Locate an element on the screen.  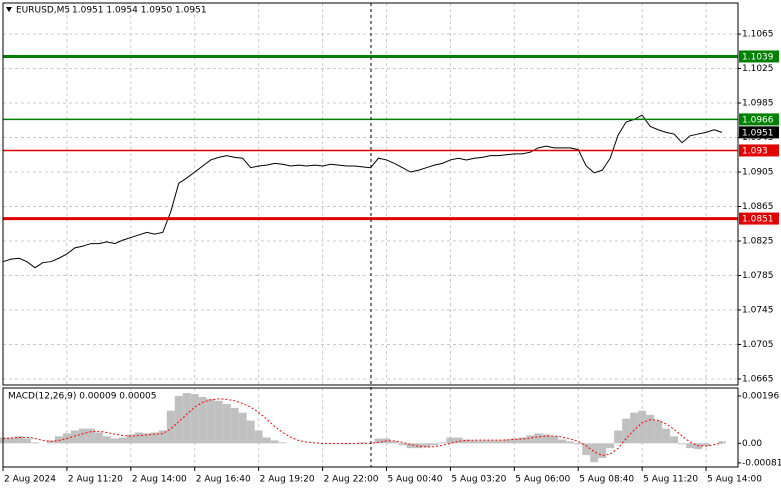
price-label: 1.0951 is located at coordinates (758, 133).